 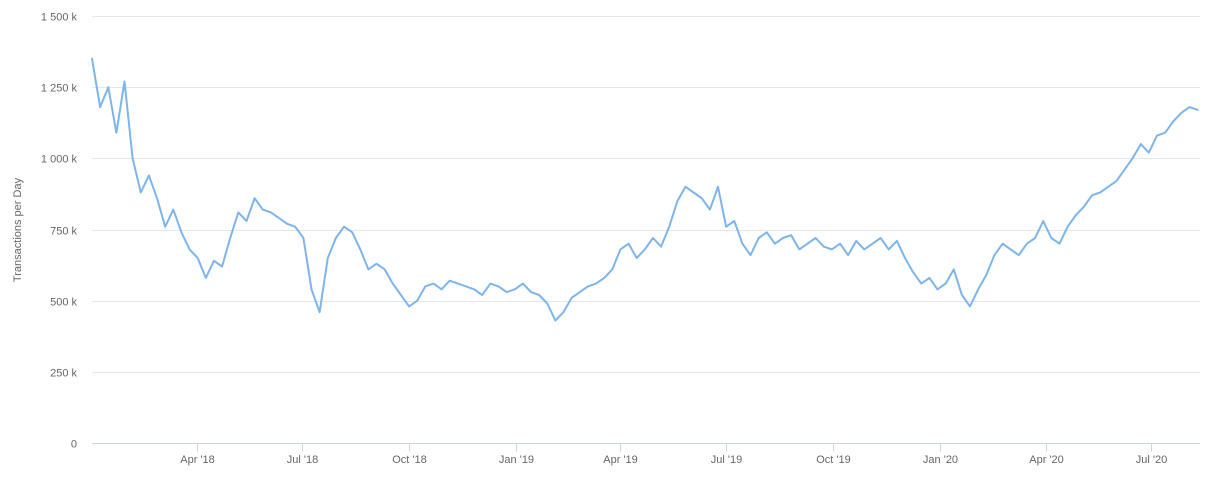 I want to click on x-tick-label: Jul '20, so click(x=1151, y=460).